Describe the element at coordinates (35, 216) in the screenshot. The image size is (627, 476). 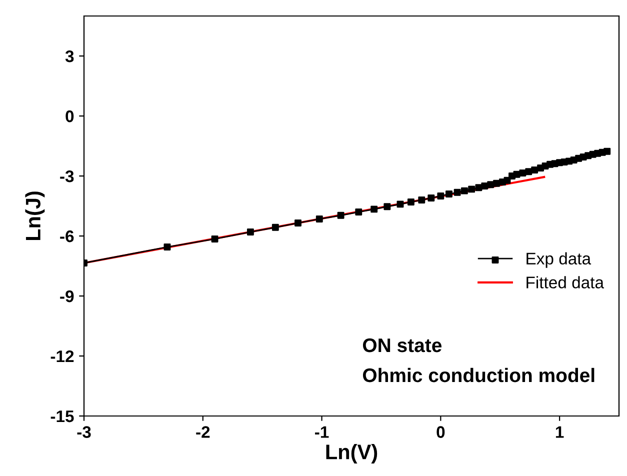
I see `y-axis-title: Ln(J)` at that location.